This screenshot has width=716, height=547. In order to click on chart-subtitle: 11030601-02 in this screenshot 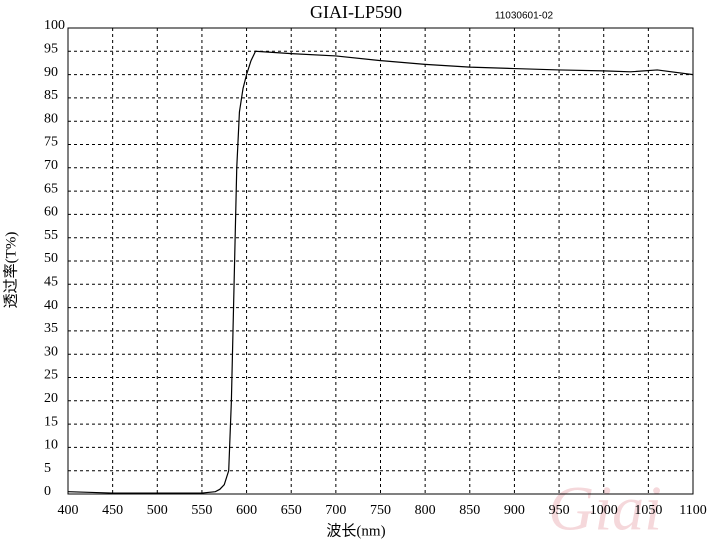, I will do `click(524, 16)`.